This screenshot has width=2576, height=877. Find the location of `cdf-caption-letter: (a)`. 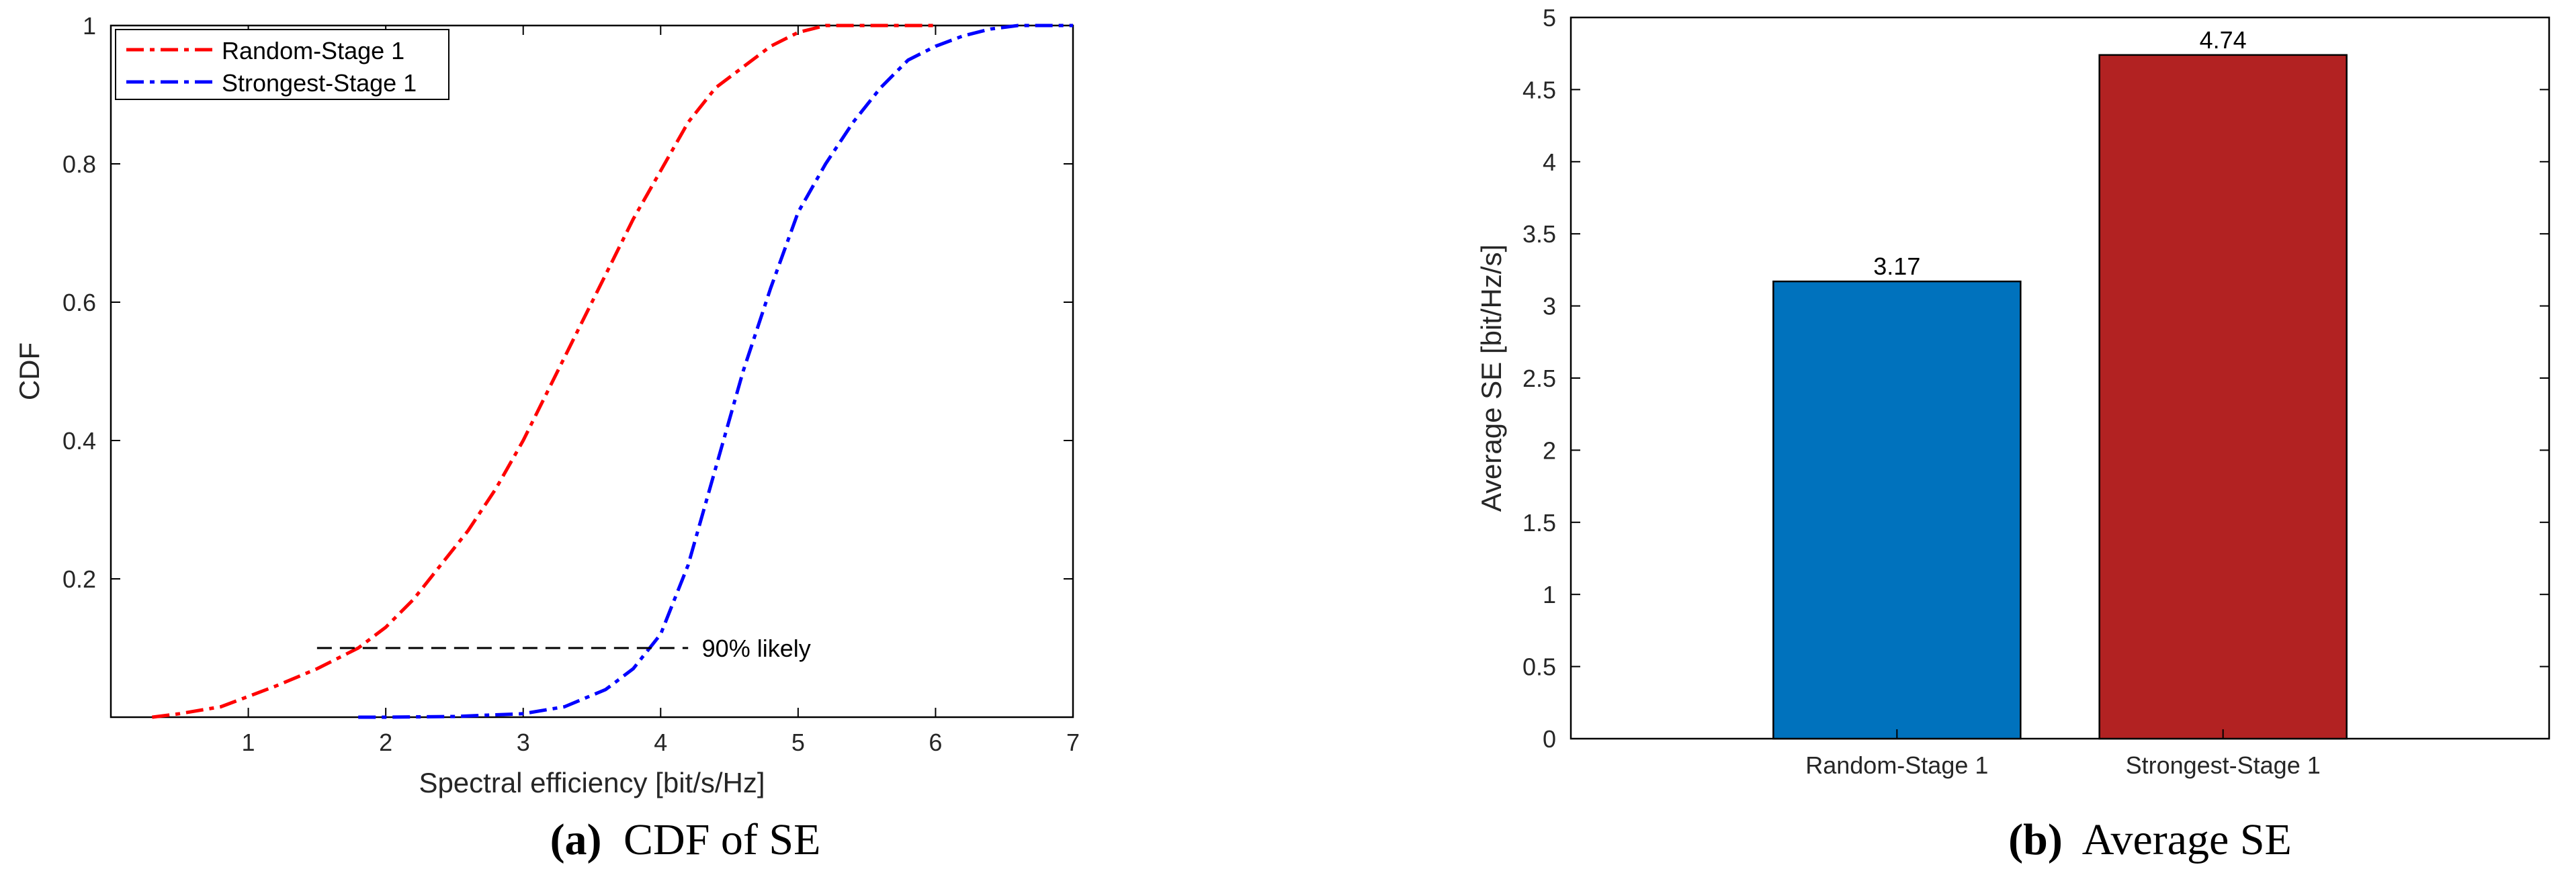

cdf-caption-letter: (a) is located at coordinates (576, 839).